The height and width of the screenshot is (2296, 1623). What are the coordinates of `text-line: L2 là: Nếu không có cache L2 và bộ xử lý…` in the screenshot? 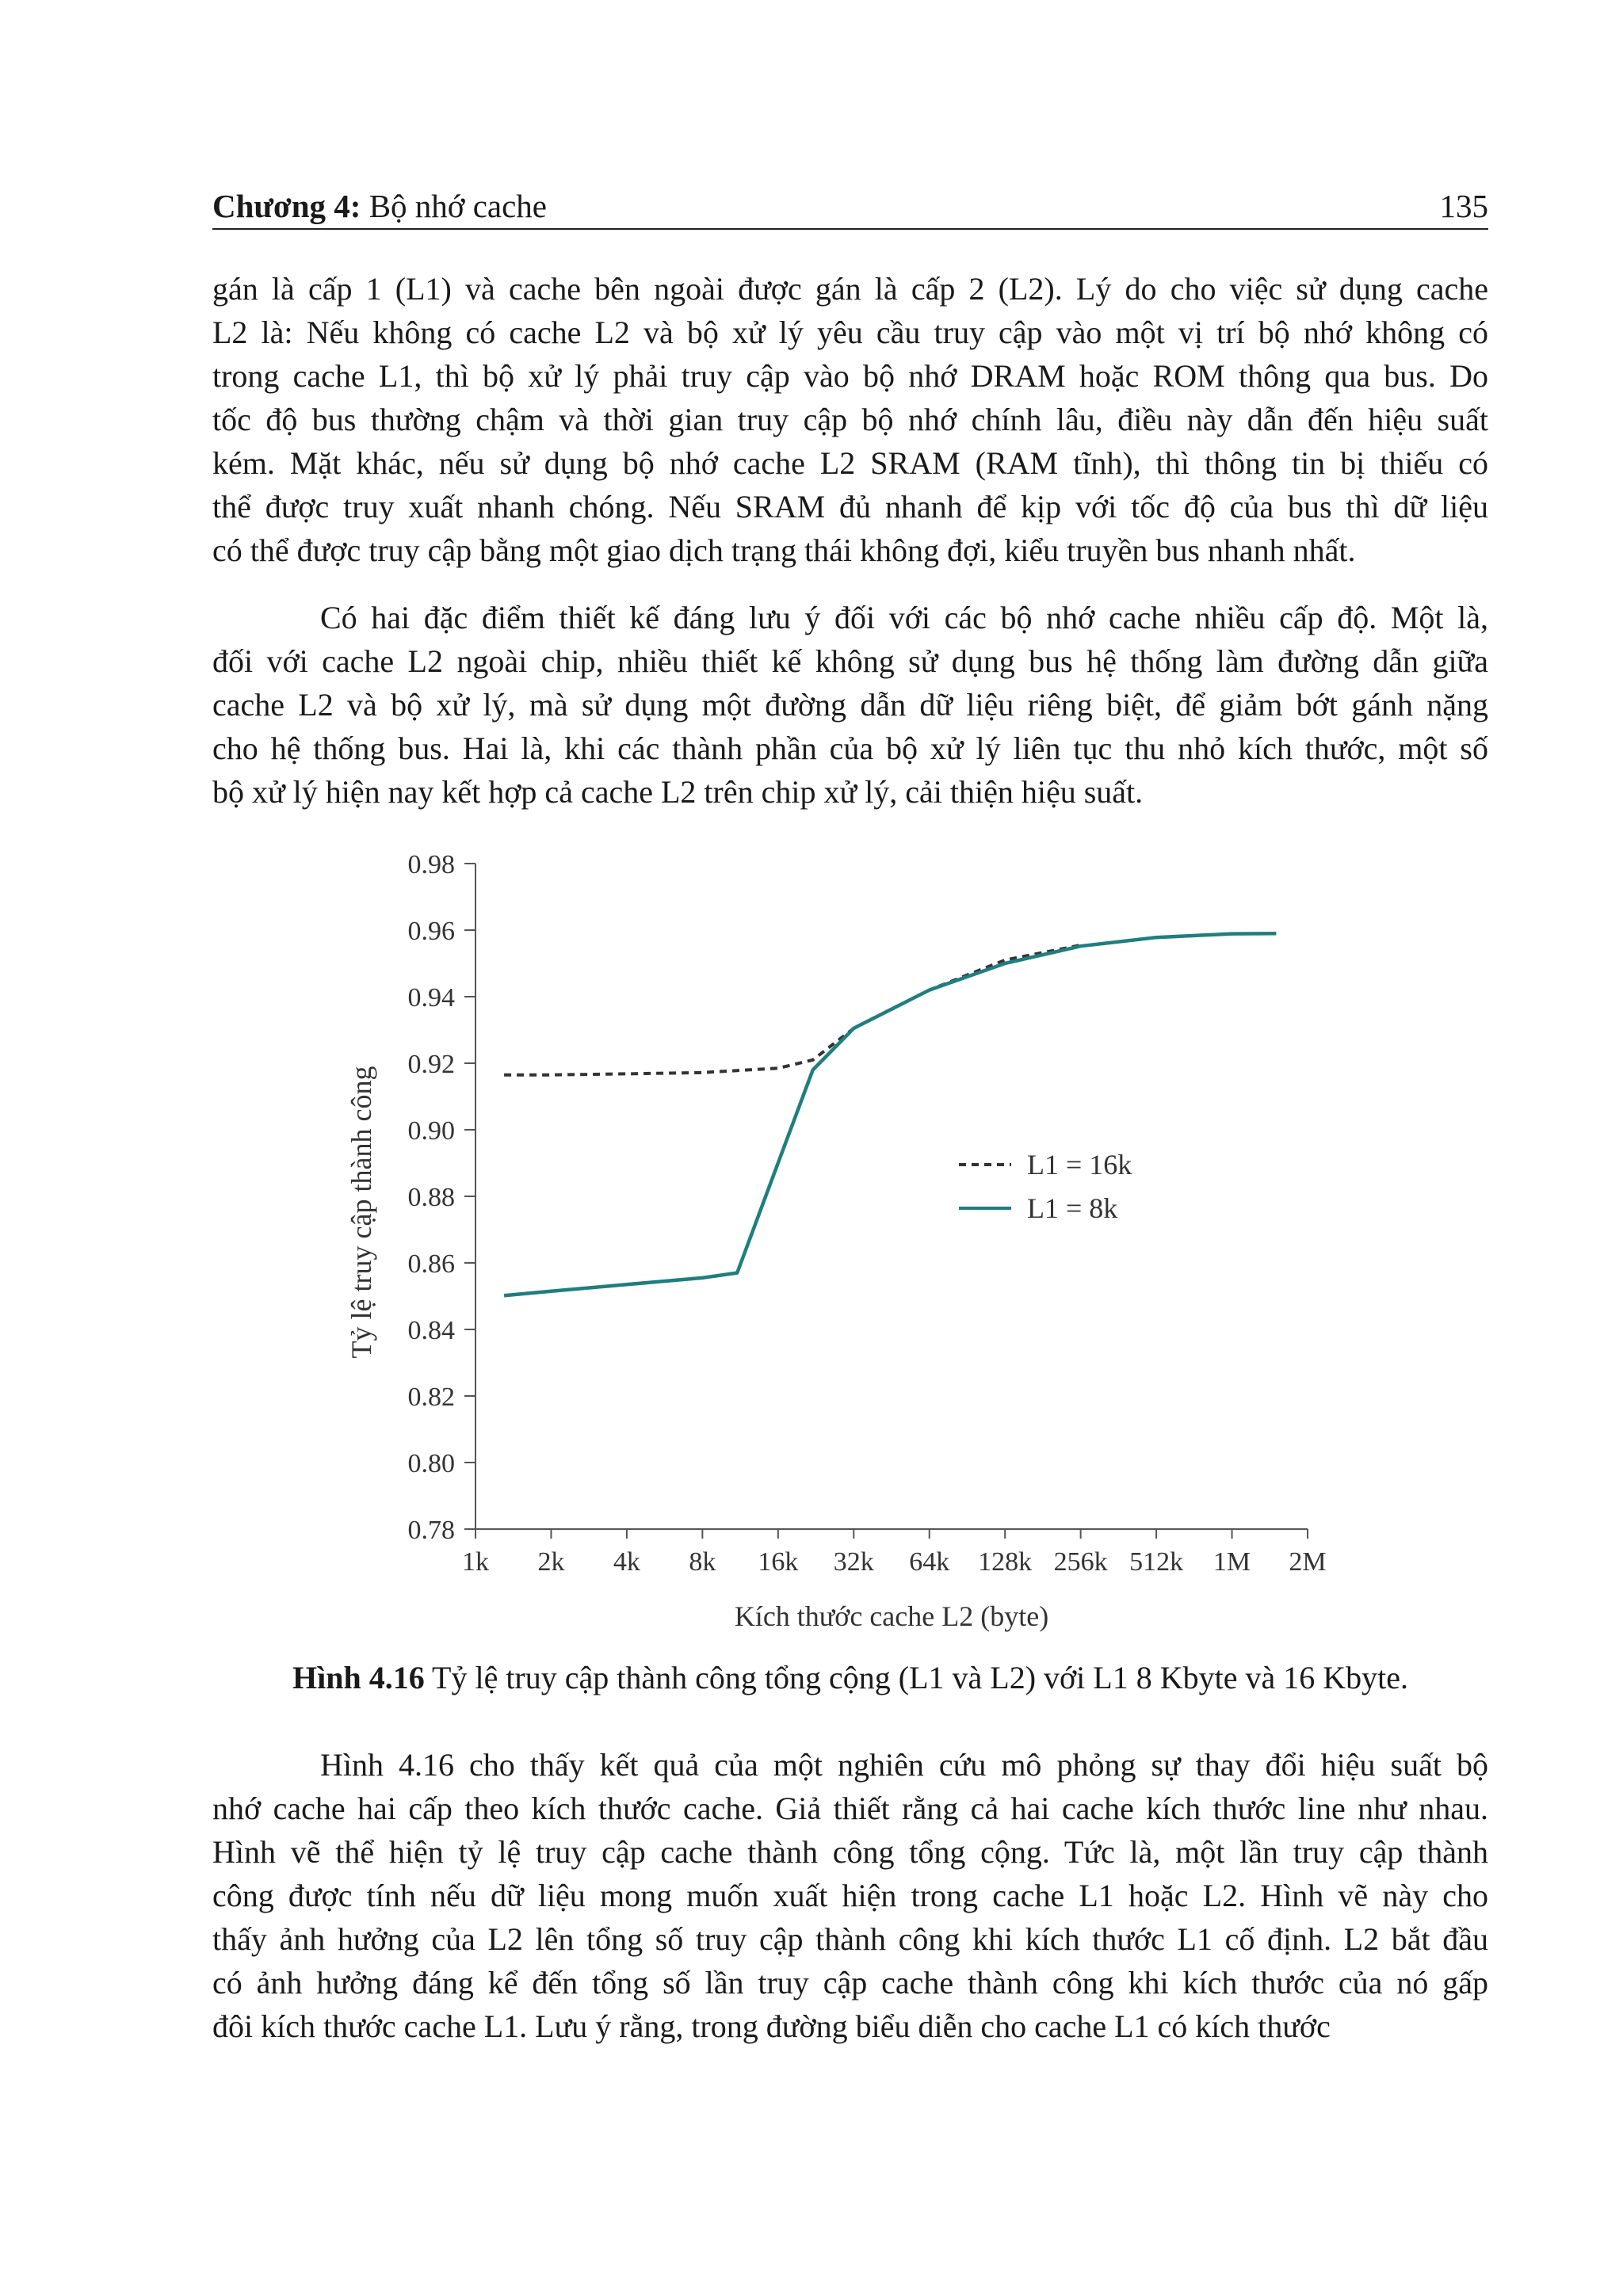 It's located at (850, 332).